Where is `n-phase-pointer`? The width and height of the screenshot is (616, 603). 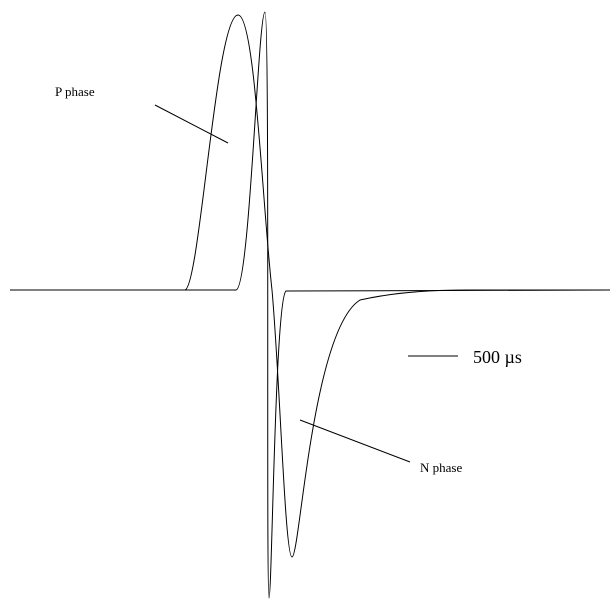 n-phase-pointer is located at coordinates (355, 441).